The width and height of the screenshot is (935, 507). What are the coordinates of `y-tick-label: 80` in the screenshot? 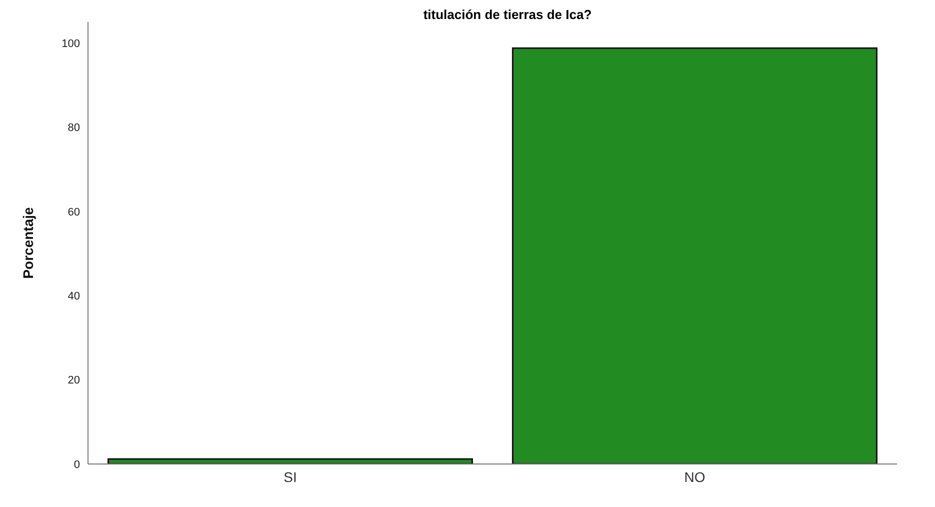 It's located at (74, 128).